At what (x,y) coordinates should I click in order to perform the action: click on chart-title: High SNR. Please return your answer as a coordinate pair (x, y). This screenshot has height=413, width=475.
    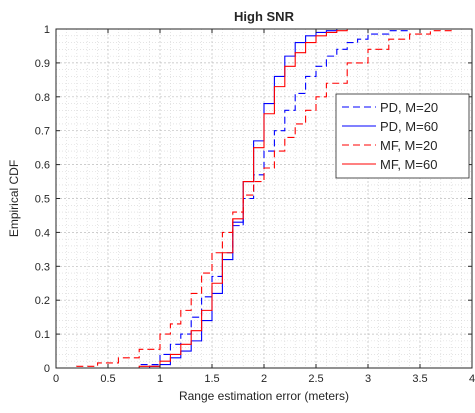
    Looking at the image, I should click on (264, 16).